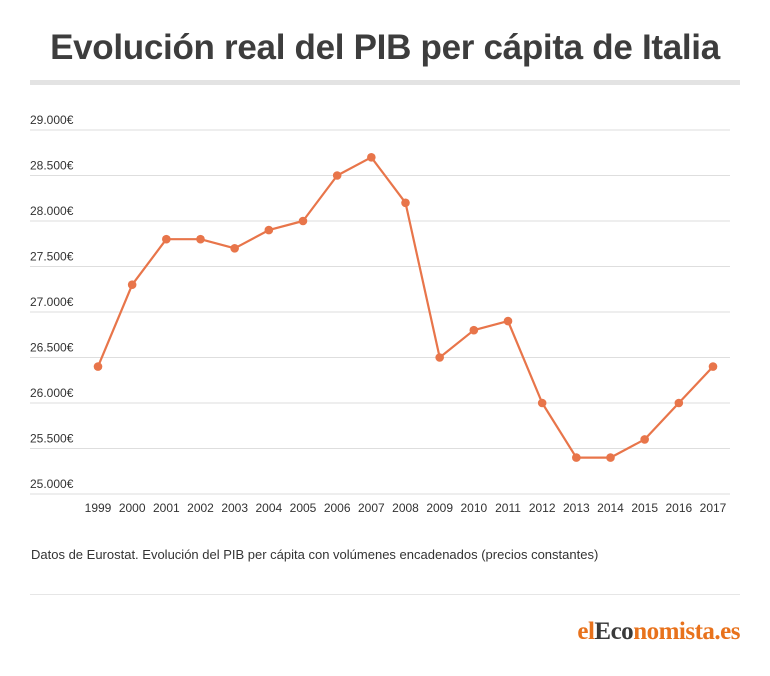  What do you see at coordinates (686, 631) in the screenshot?
I see `logo-part-nomista: nomista.es` at bounding box center [686, 631].